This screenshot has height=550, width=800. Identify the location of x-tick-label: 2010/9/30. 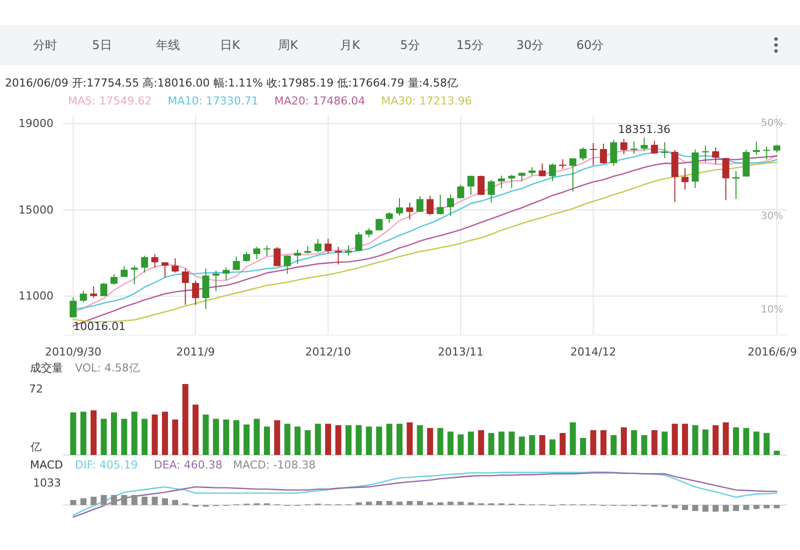
(73, 352).